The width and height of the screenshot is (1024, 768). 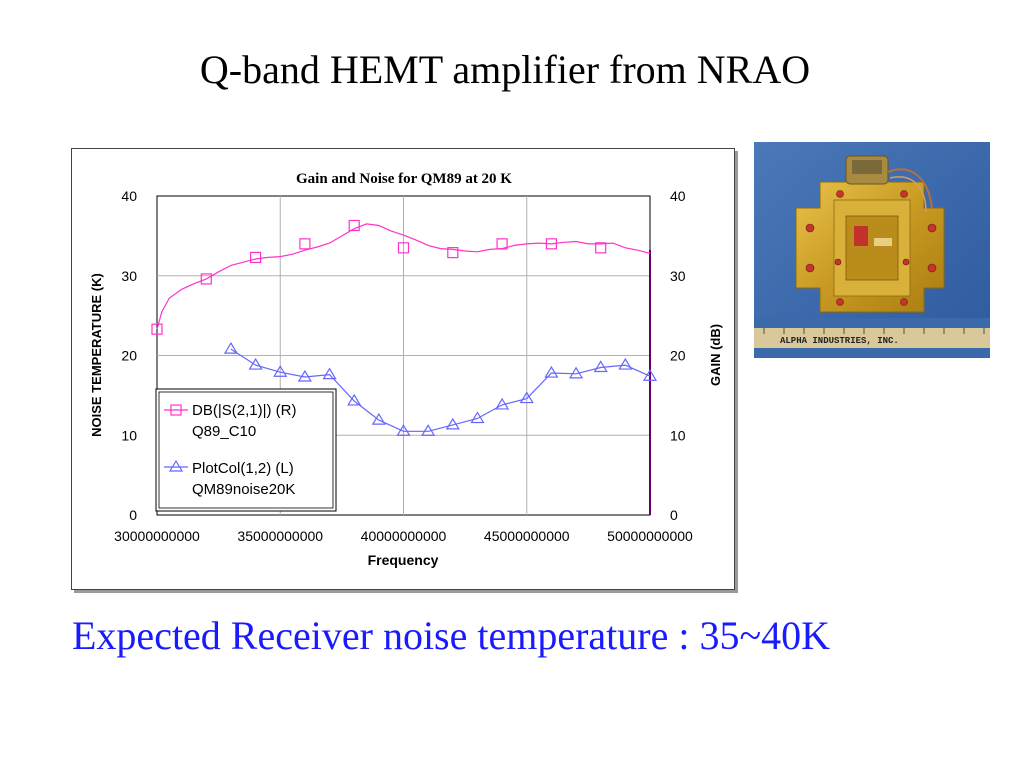 What do you see at coordinates (129, 356) in the screenshot?
I see `left-y-tick-label: 20` at bounding box center [129, 356].